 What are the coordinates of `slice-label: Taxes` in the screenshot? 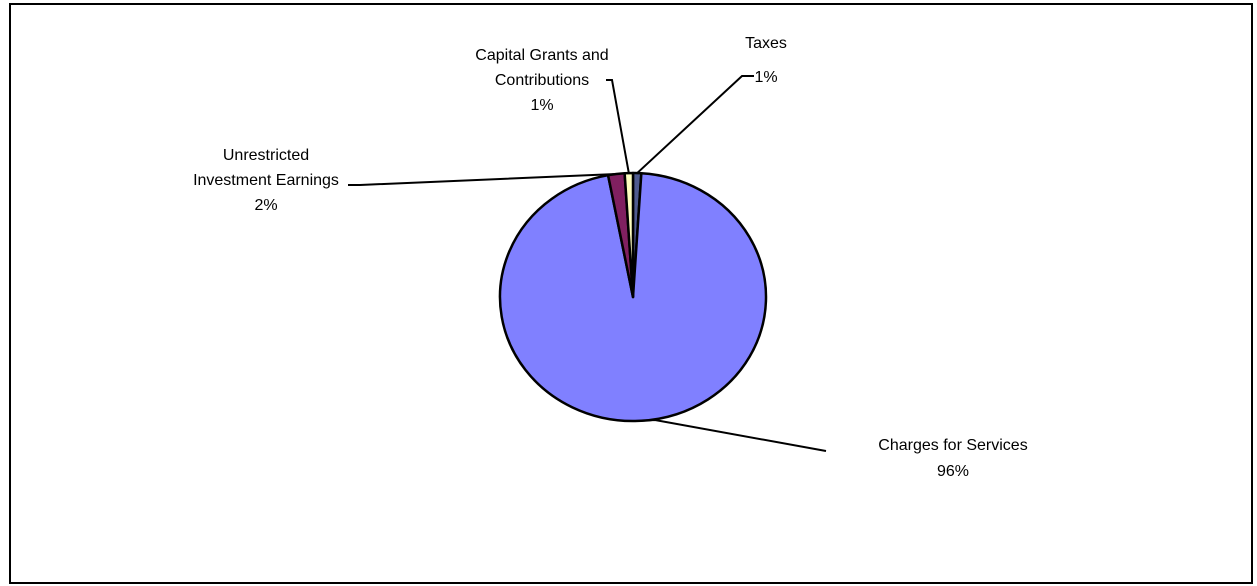 It's located at (766, 43).